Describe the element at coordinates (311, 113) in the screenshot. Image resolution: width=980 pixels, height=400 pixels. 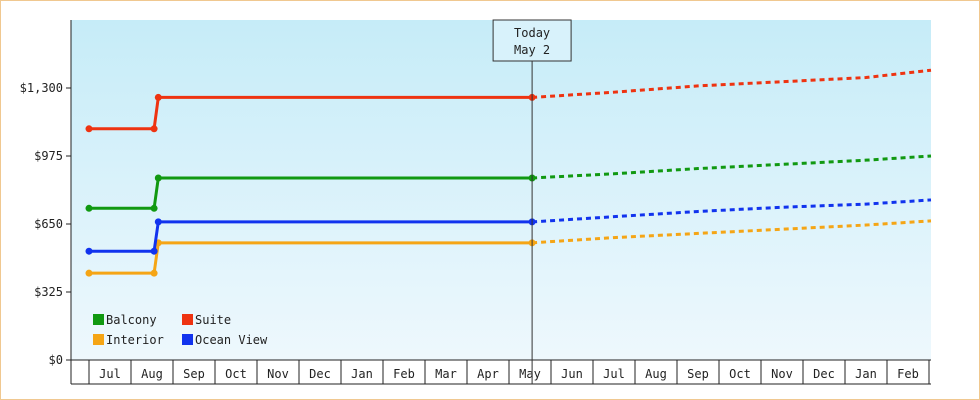
I see `series-line-suite` at that location.